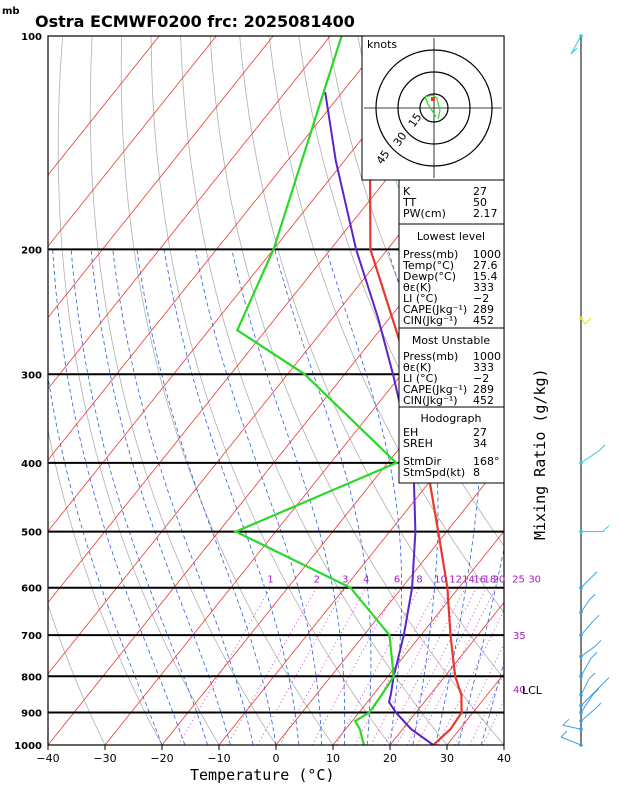  What do you see at coordinates (430, 254) in the screenshot?
I see `lowest-label: Press(mb)` at bounding box center [430, 254].